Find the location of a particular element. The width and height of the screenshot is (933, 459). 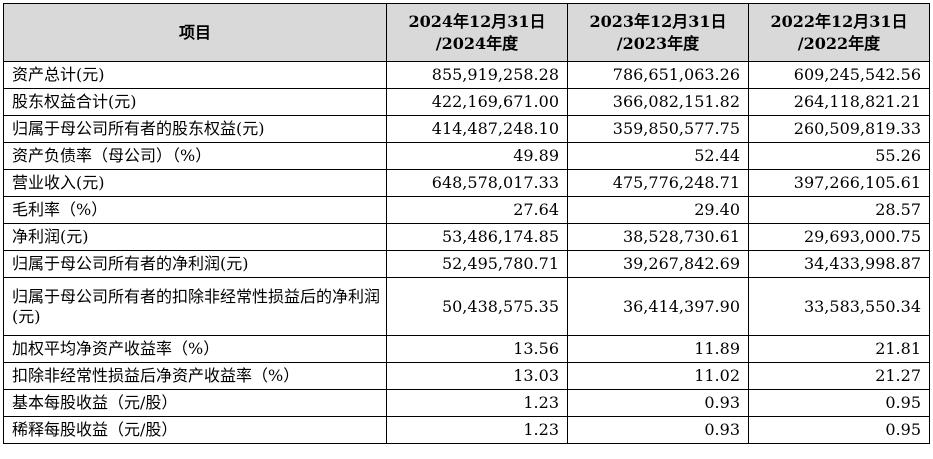

cell-2022: 609,245,542.56 is located at coordinates (839, 75).